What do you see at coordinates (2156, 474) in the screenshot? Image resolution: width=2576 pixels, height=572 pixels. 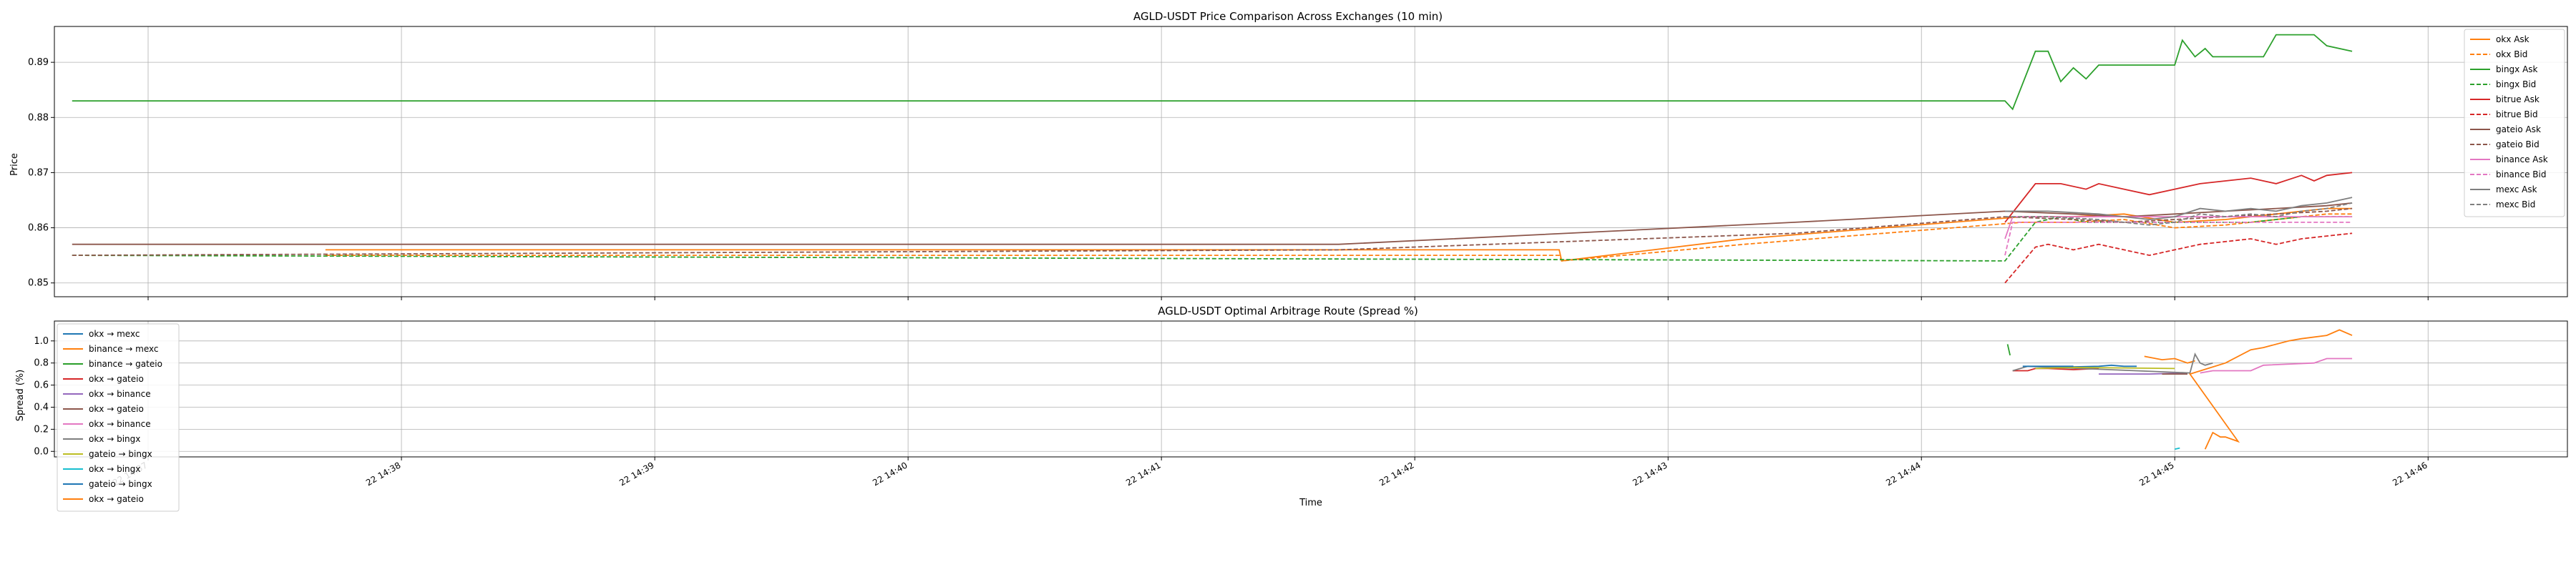 I see `x-tick-label: 22 14:45` at bounding box center [2156, 474].